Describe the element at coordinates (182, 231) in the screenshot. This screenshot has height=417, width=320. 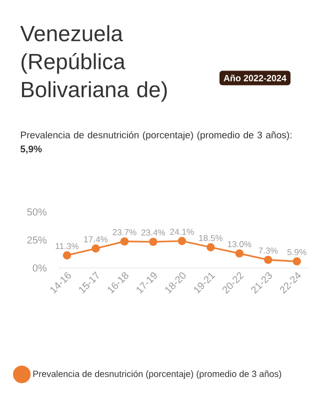
I see `data-label: 24.1%` at that location.